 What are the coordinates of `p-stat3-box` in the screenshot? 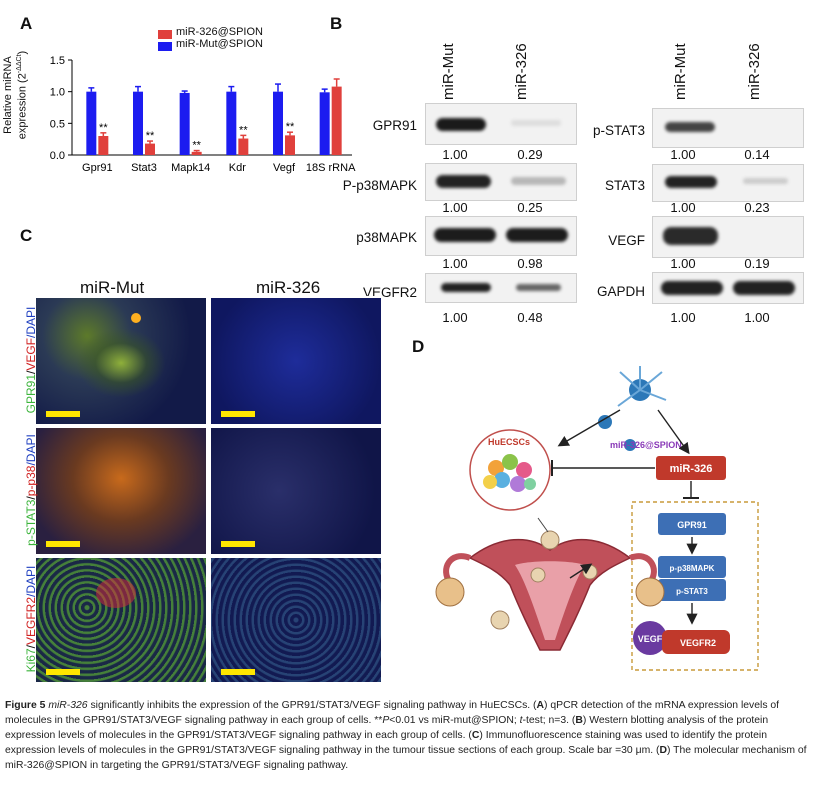 It's located at (692, 590).